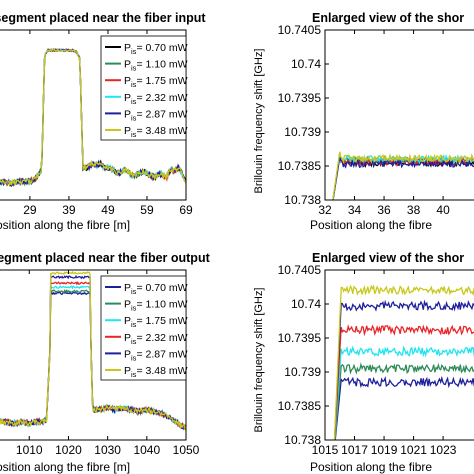  I want to click on x-tick-label: 39, so click(69, 210).